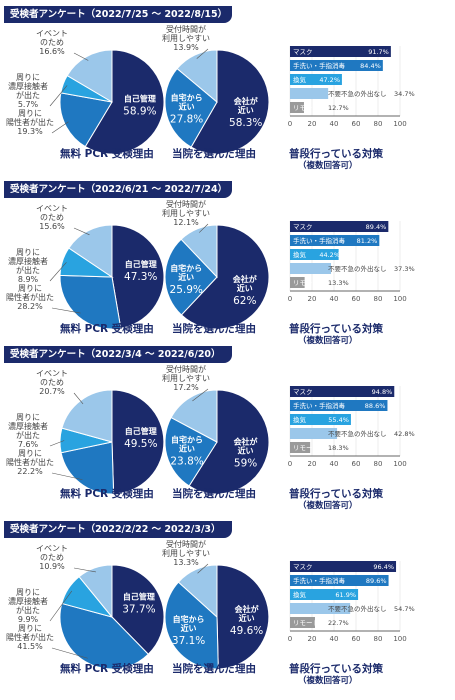 The width and height of the screenshot is (455, 700). I want to click on pie2-slice-pct: 23.8%, so click(186, 462).